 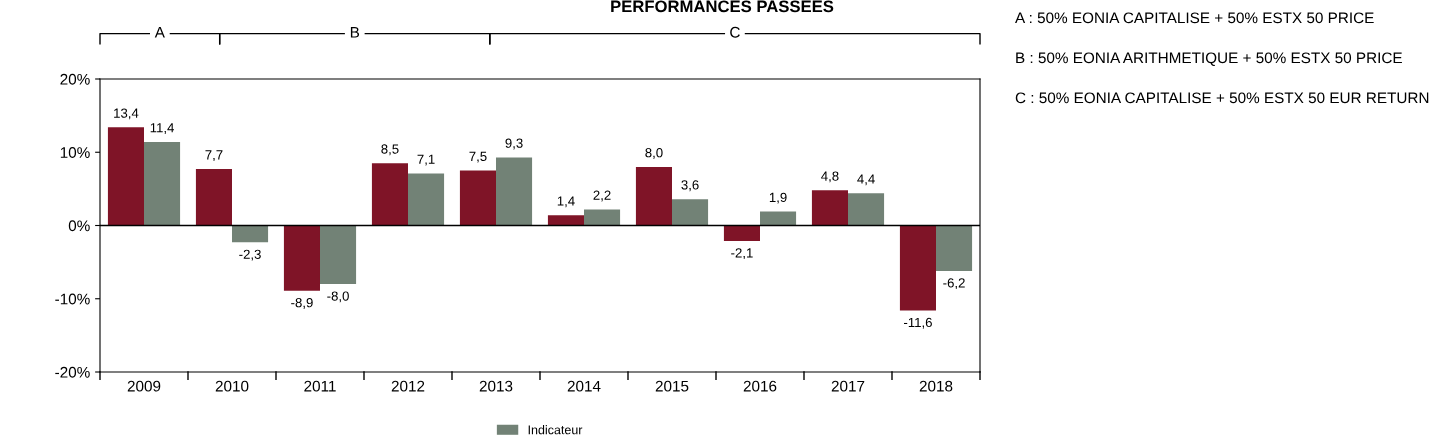 What do you see at coordinates (214, 156) in the screenshot?
I see `data-label: 7,7` at bounding box center [214, 156].